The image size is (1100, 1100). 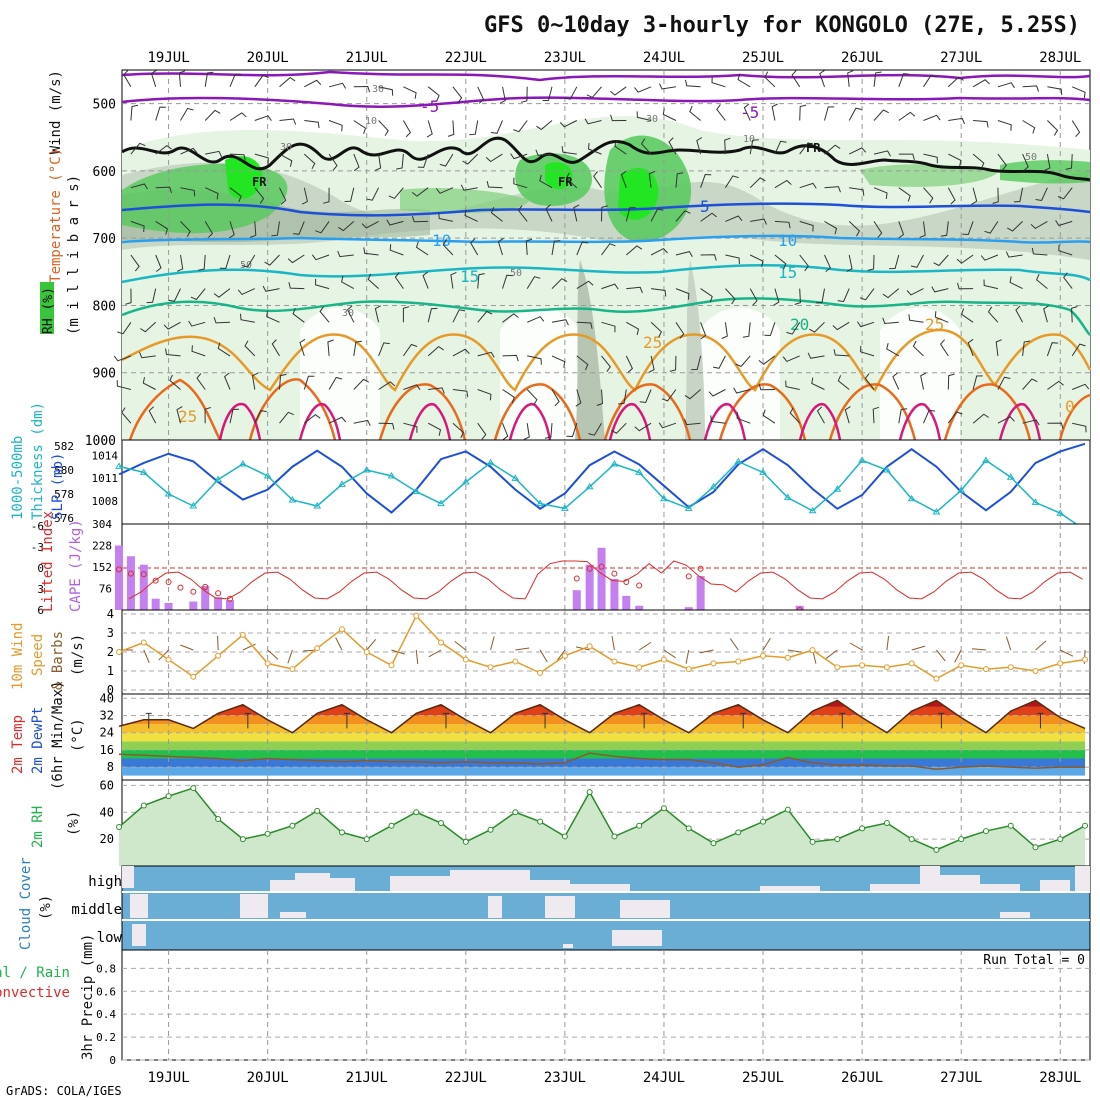 What do you see at coordinates (799, 324) in the screenshot?
I see `iso-label: 20` at bounding box center [799, 324].